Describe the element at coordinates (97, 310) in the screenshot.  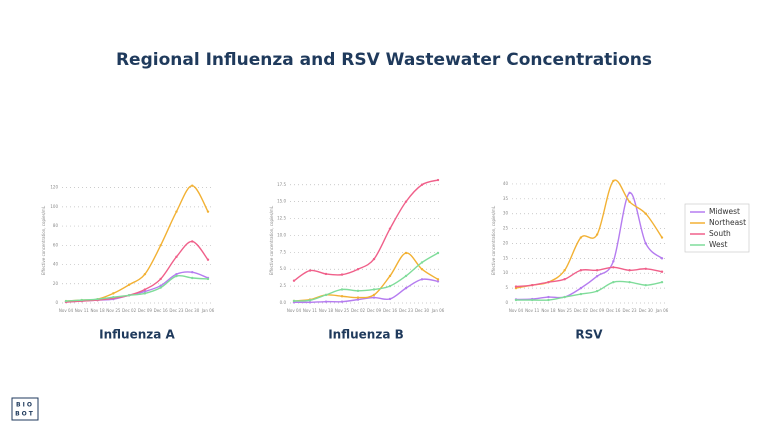
I see `x-tick-label: Nov 18` at that location.